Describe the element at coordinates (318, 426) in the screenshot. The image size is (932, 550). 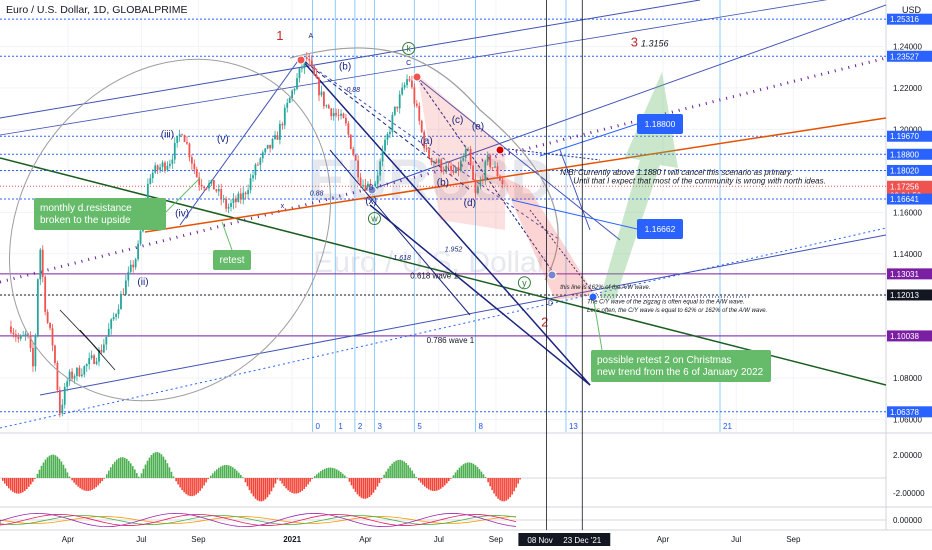
I see `fib-time-label-0: 0` at that location.